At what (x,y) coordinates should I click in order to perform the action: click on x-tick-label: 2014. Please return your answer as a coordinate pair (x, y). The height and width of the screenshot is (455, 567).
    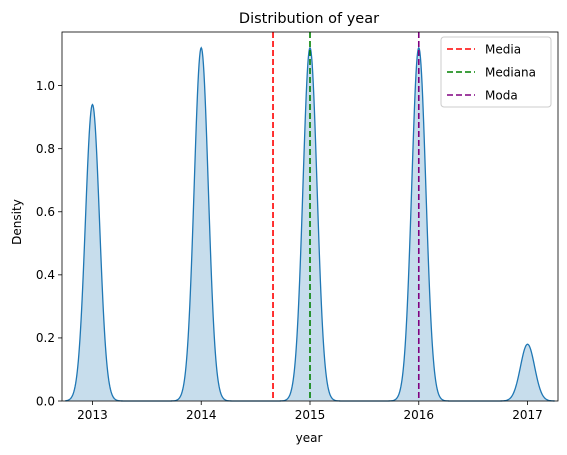
    Looking at the image, I should click on (201, 415).